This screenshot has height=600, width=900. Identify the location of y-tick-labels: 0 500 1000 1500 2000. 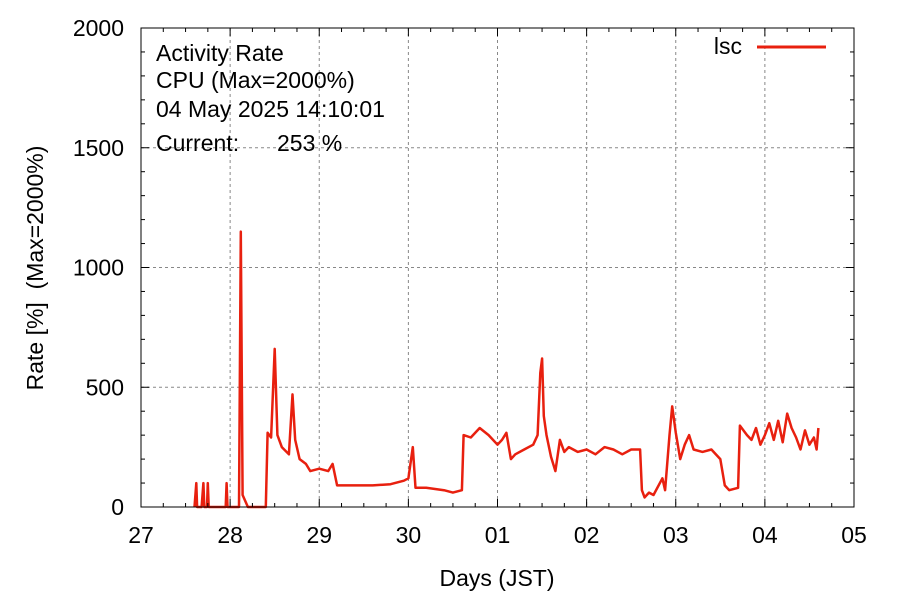
(98, 267).